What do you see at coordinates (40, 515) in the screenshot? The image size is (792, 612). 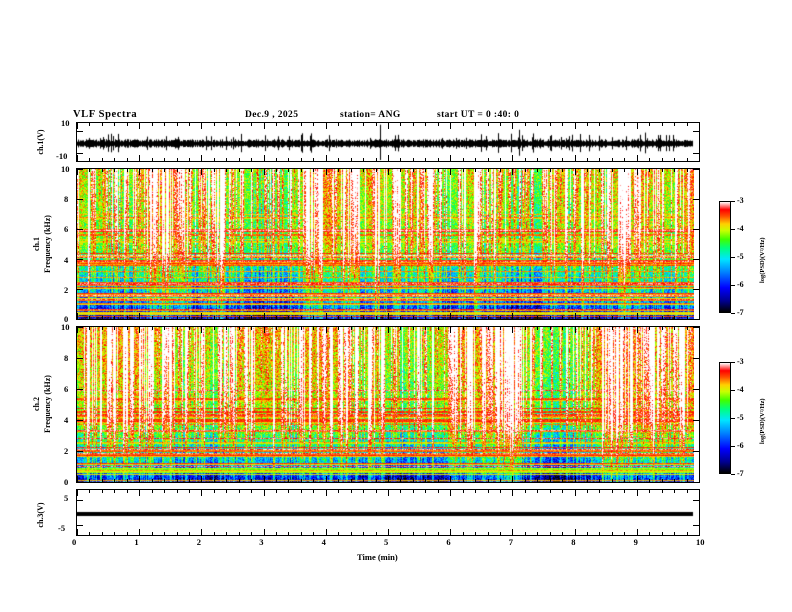 I see `ch3-waveform-axis-label: ch.3(V)` at bounding box center [40, 515].